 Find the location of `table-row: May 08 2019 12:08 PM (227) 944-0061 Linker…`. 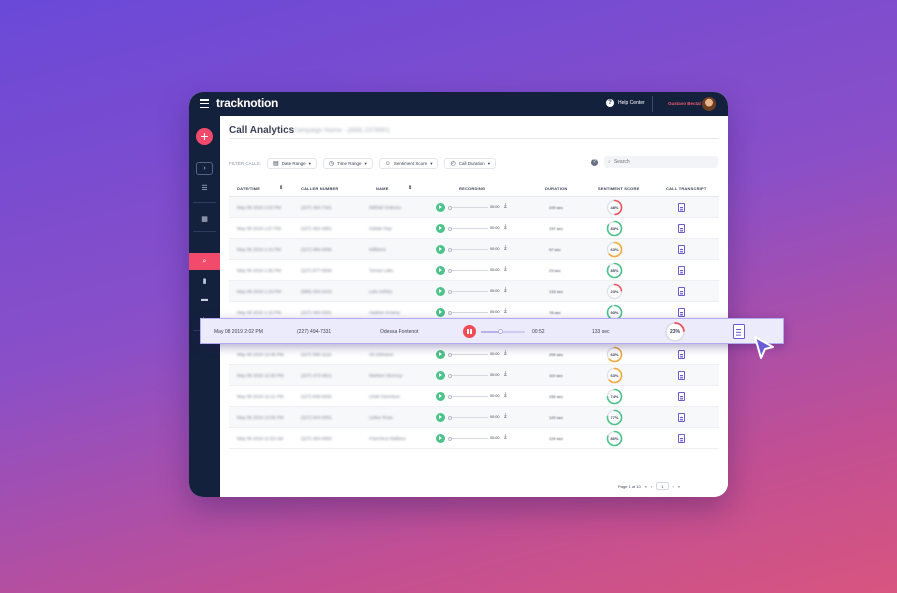

table-row: May 08 2019 12:08 PM (227) 944-0061 Linker… is located at coordinates (474, 417).